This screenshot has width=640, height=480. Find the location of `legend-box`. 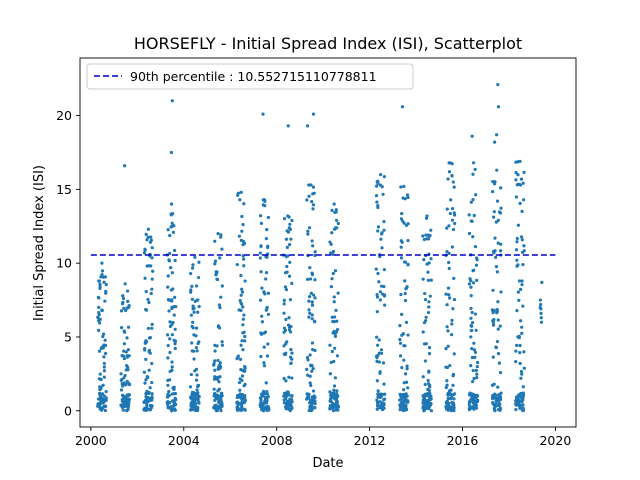

legend-box is located at coordinates (250, 76).